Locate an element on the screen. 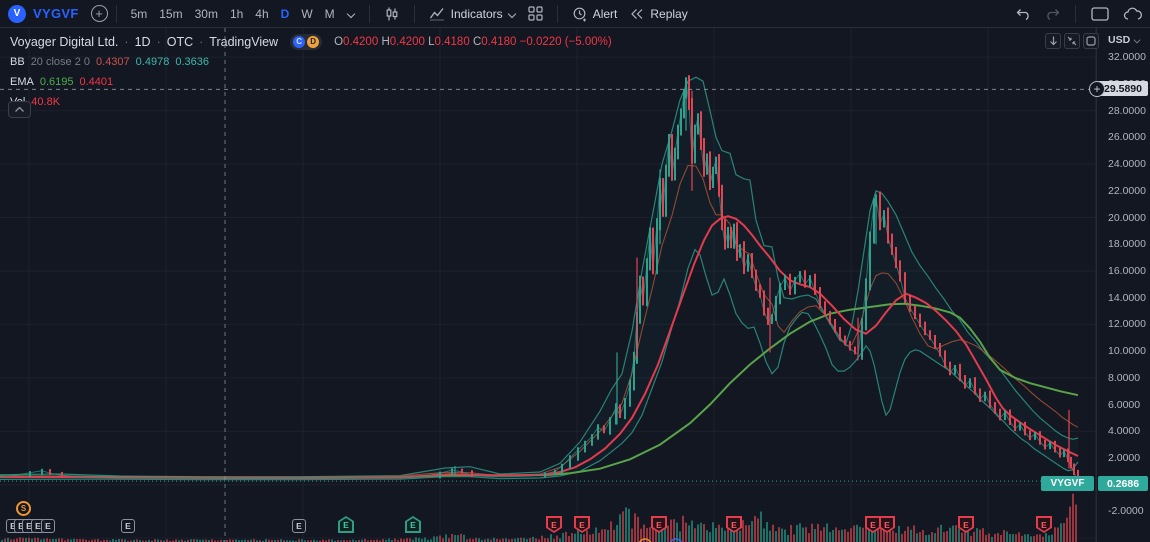 Image resolution: width=1150 pixels, height=542 pixels. currency-label: USD is located at coordinates (1119, 40).